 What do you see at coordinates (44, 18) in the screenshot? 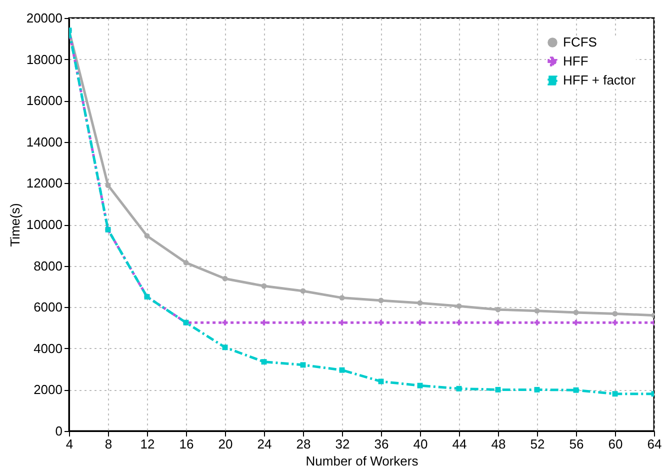
I see `y-tick-label: 20000` at bounding box center [44, 18].